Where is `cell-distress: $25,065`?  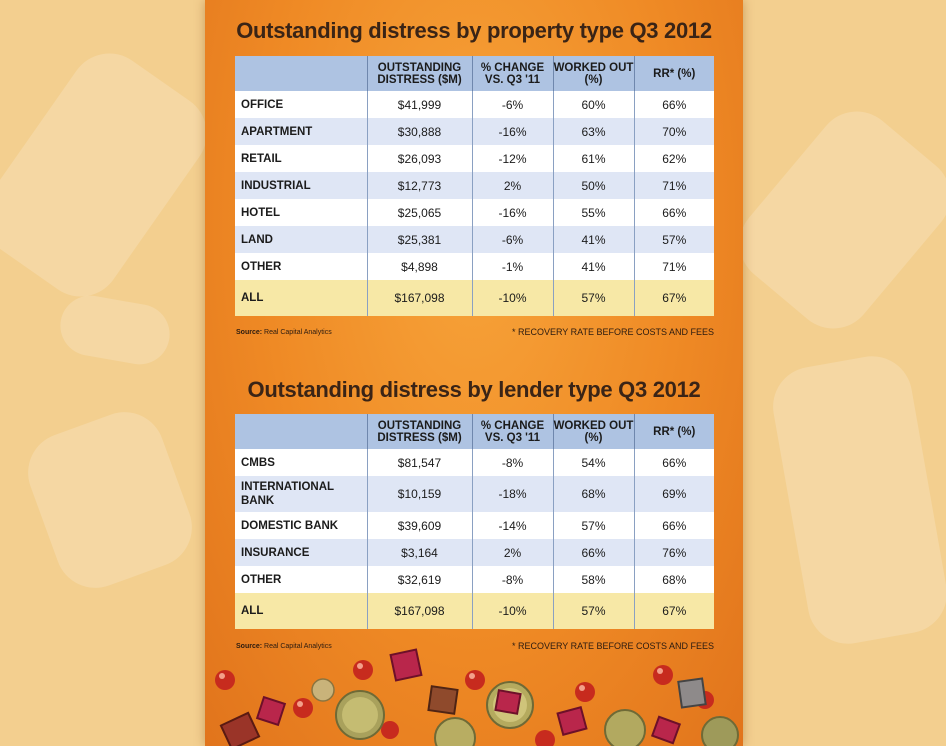
cell-distress: $25,065 is located at coordinates (419, 212).